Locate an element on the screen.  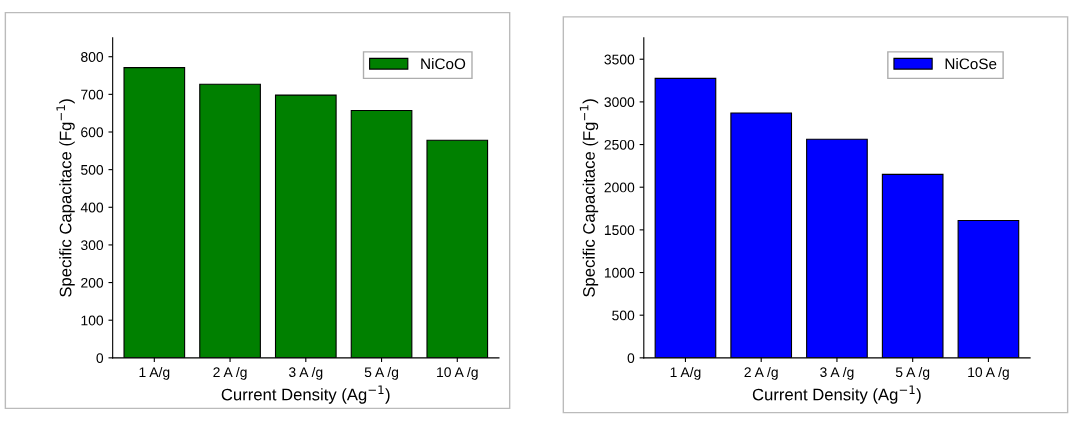
y-tick-label: 3000 is located at coordinates (619, 102).